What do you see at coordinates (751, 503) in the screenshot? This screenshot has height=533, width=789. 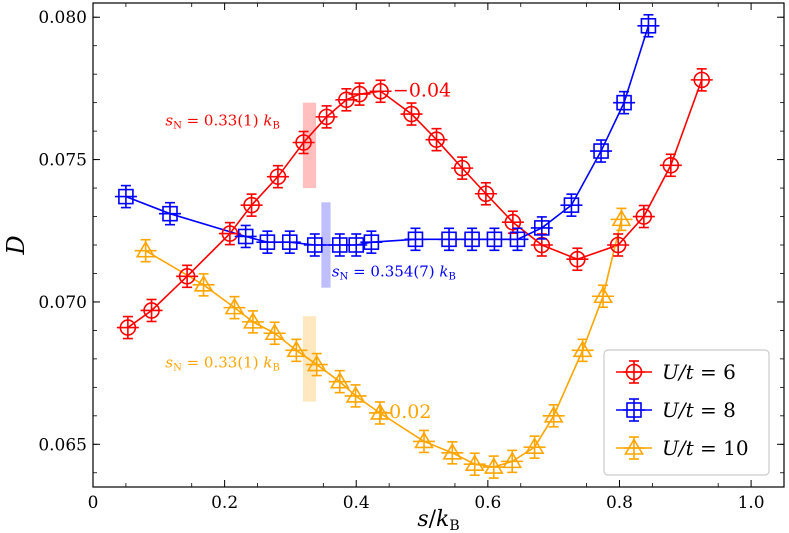 I see `x-tick-label-5: 1.0` at bounding box center [751, 503].